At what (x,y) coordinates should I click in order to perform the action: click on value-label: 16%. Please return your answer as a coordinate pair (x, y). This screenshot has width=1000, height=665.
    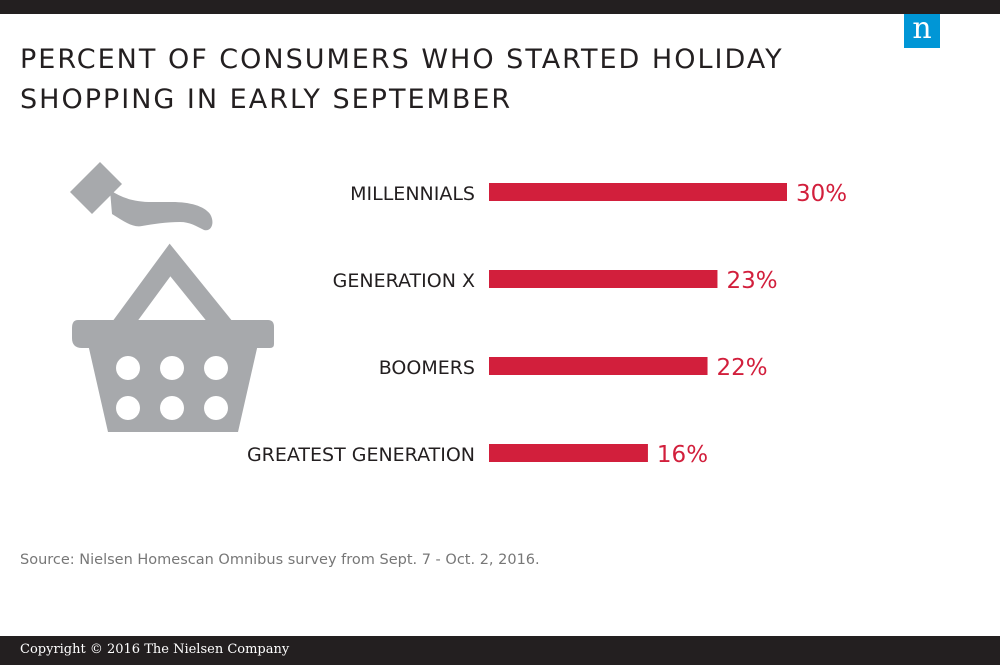
    Looking at the image, I should click on (682, 455).